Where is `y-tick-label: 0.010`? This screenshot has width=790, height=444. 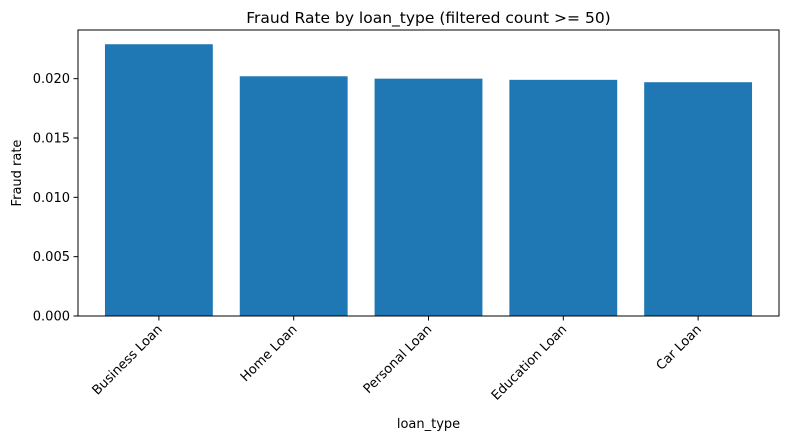 y-tick-label: 0.010 is located at coordinates (51, 198).